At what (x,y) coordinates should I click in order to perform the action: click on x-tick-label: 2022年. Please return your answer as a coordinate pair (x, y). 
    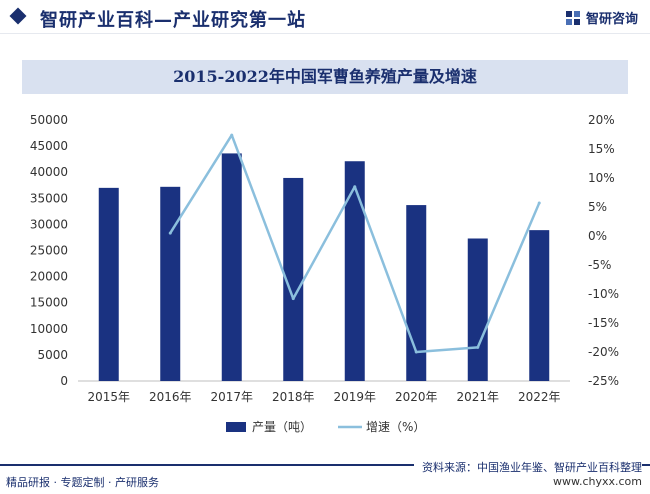
    Looking at the image, I should click on (539, 397).